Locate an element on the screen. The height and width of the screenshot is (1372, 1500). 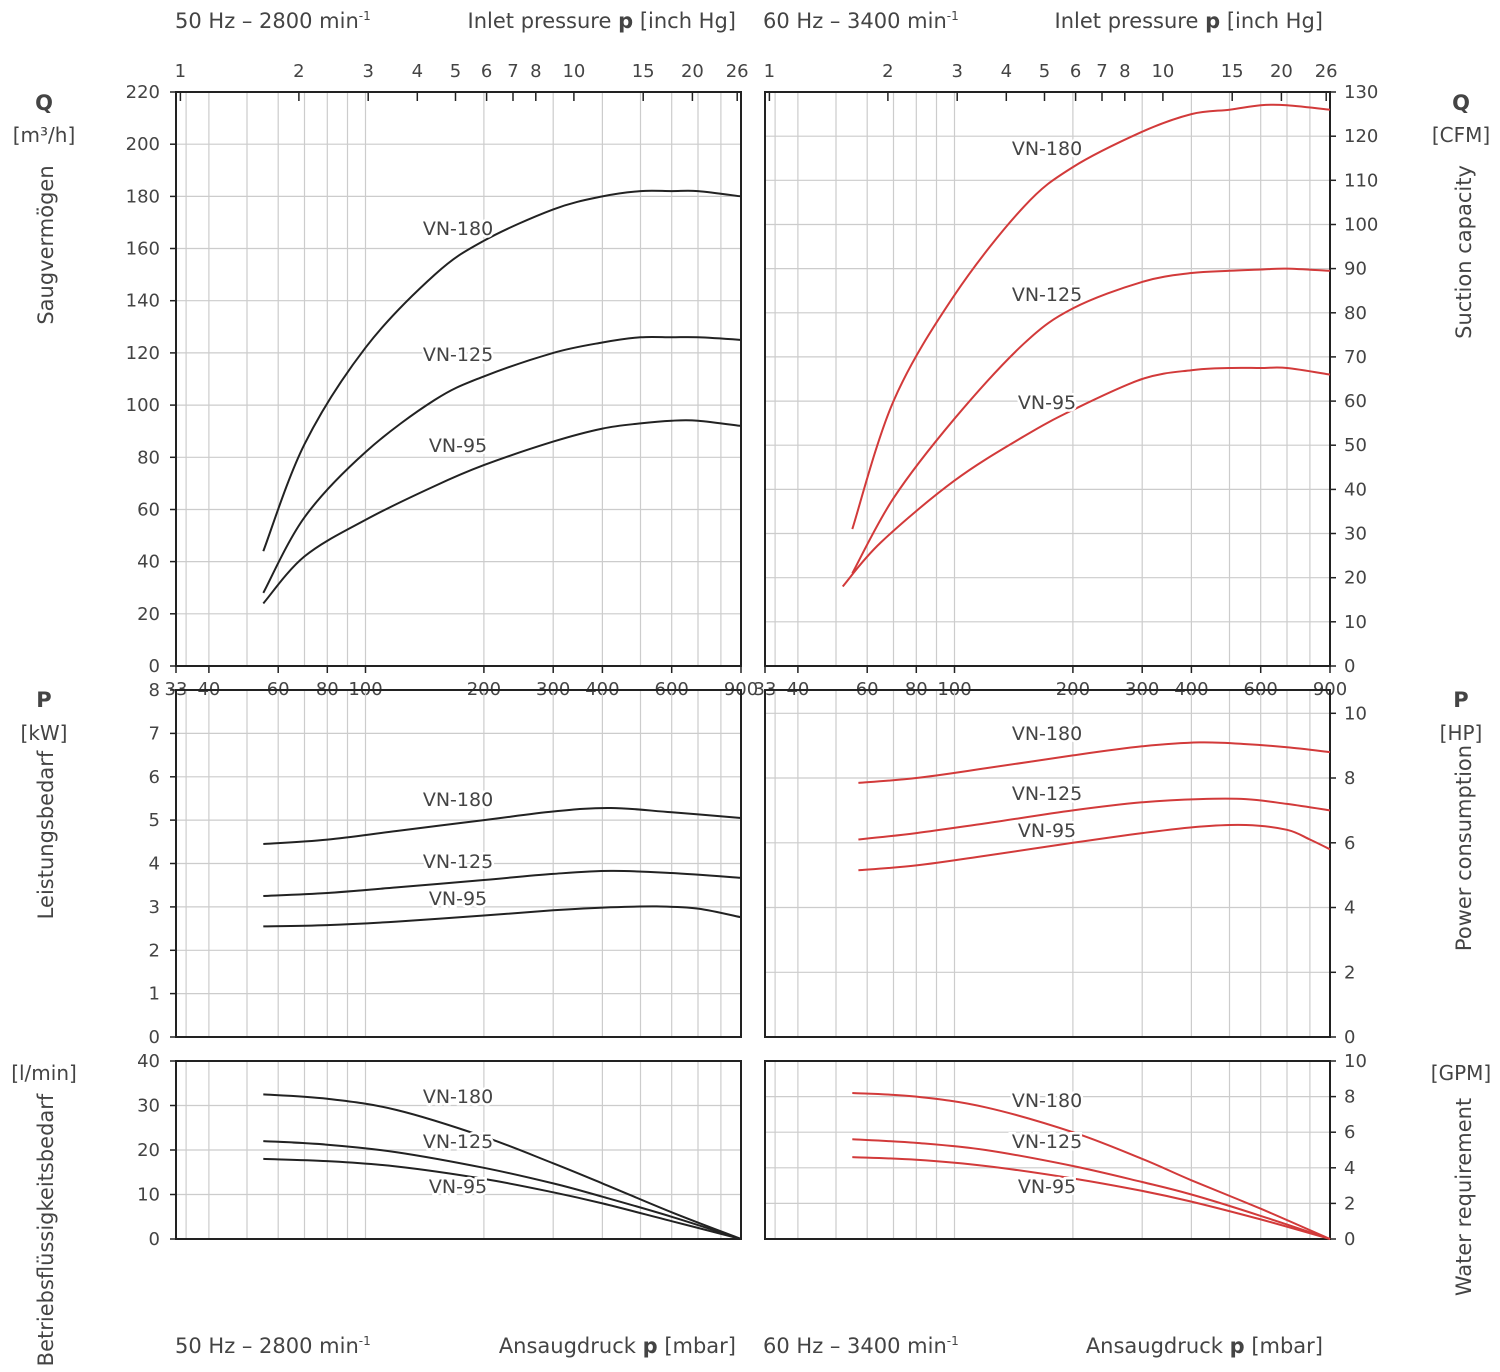
left-w-unit: [l/min] is located at coordinates (44, 1073).